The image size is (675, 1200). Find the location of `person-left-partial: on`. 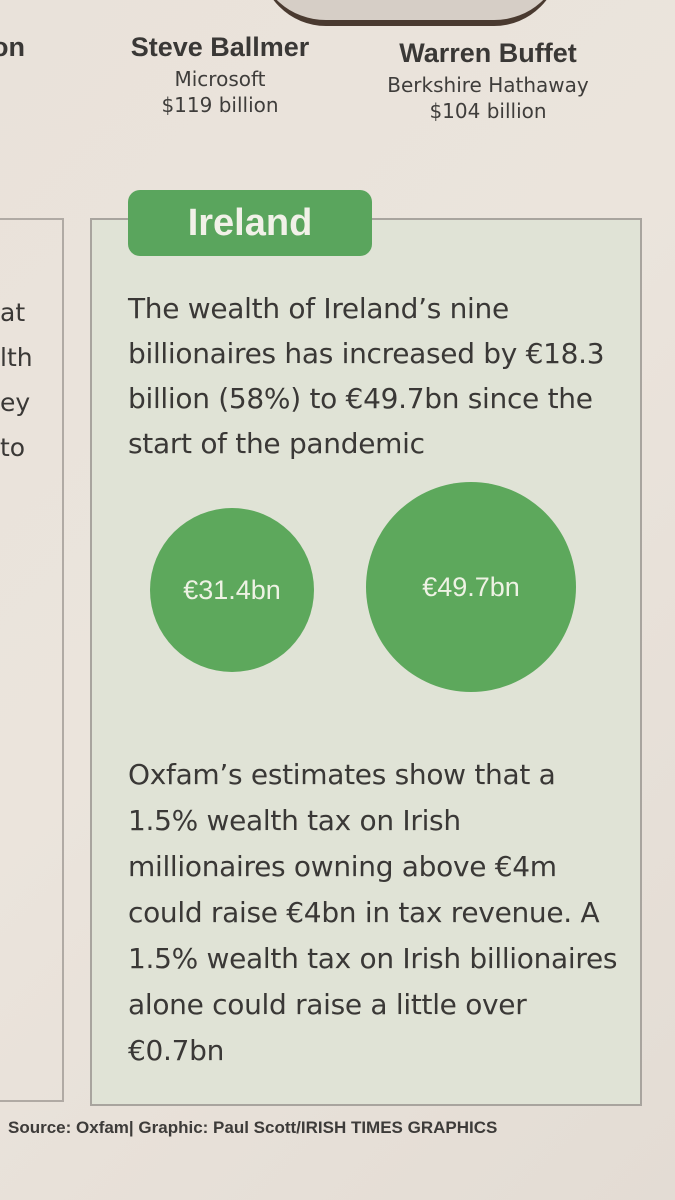

person-left-partial: on is located at coordinates (16, 48).